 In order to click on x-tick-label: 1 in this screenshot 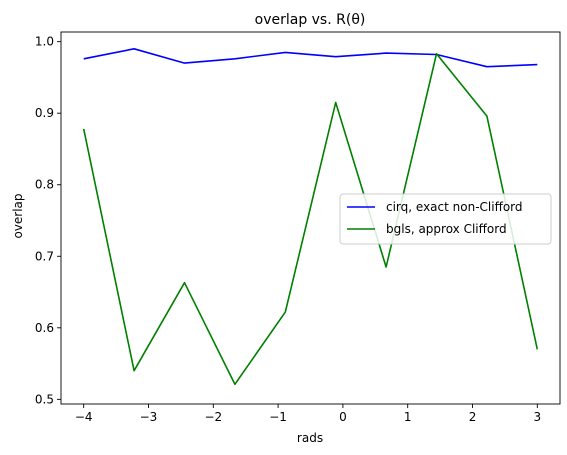, I will do `click(408, 417)`.